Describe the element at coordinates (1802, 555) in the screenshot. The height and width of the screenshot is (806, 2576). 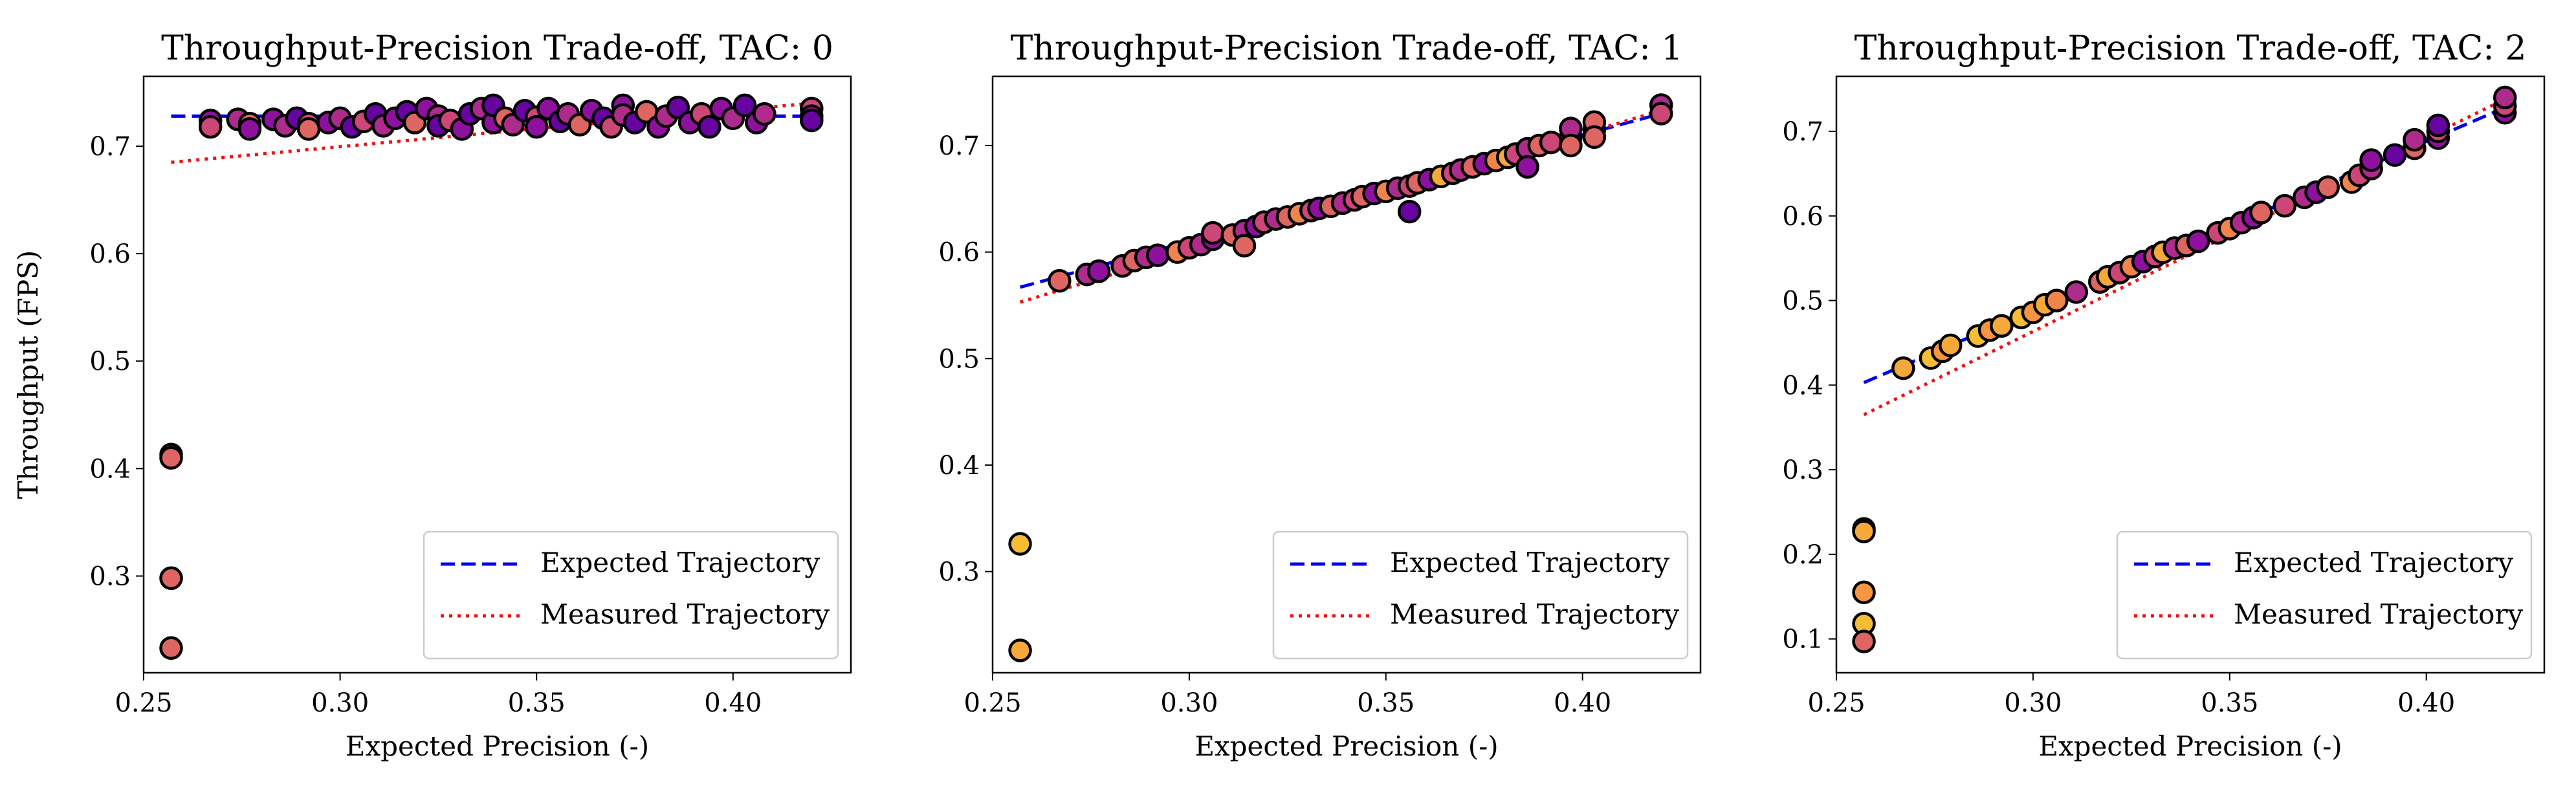
I see `y-tick-label: 0.2` at that location.